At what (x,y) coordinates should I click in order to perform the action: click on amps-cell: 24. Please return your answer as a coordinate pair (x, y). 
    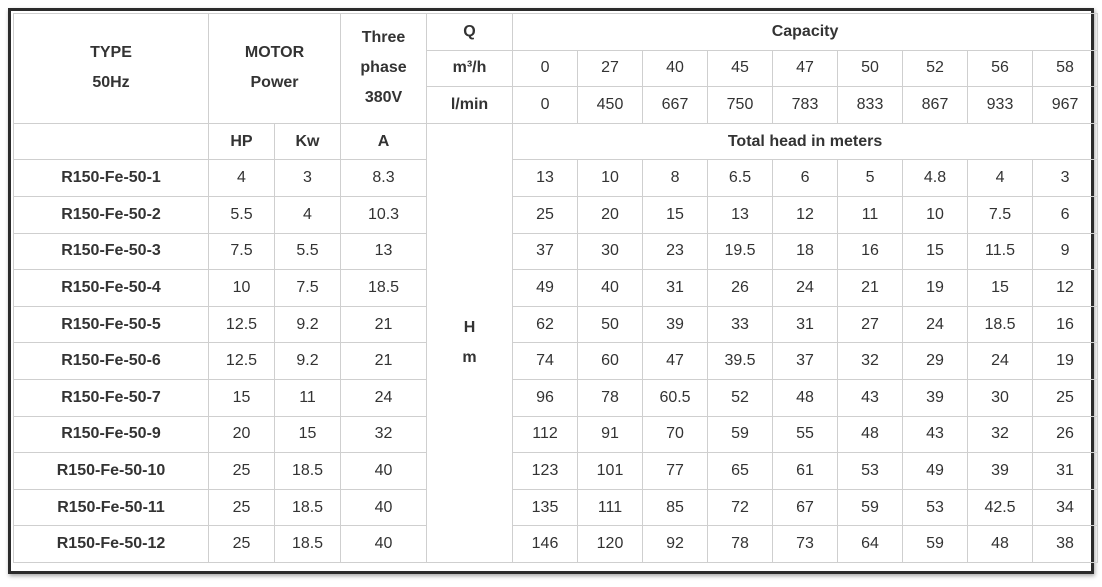
    Looking at the image, I should click on (384, 397).